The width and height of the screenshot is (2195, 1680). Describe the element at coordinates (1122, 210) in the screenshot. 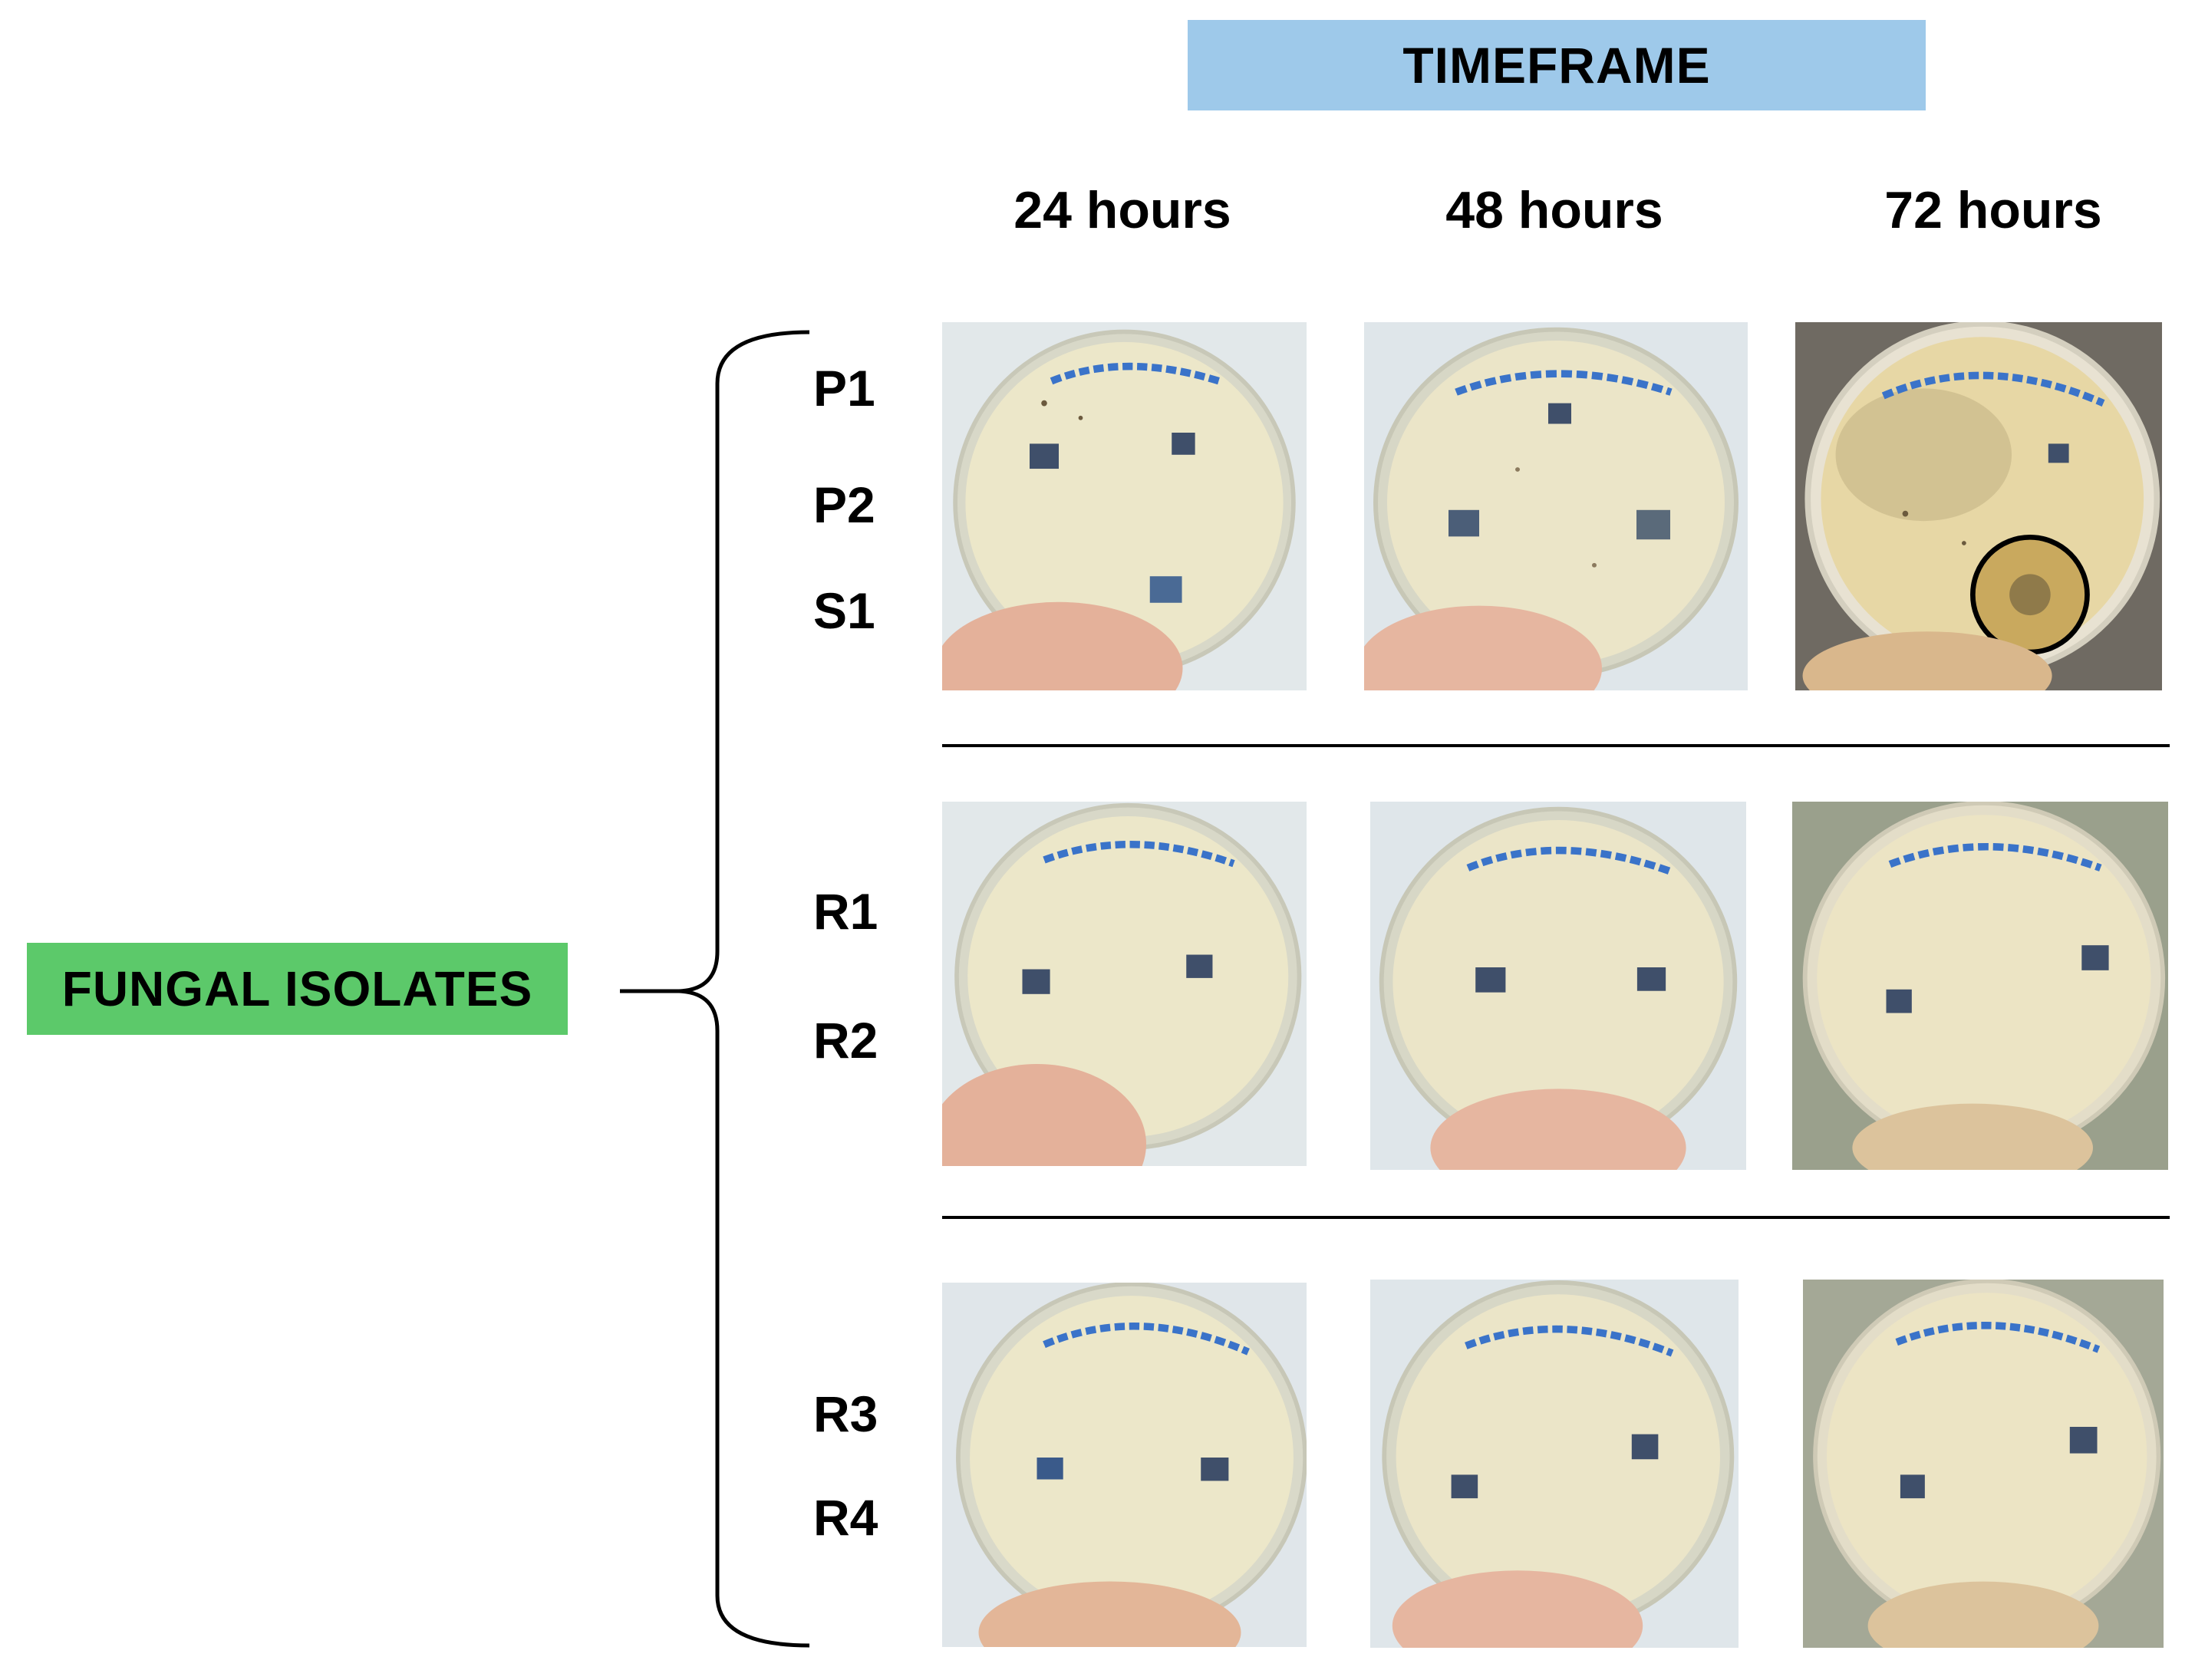

I see `column-header-24h: 24 hours` at that location.